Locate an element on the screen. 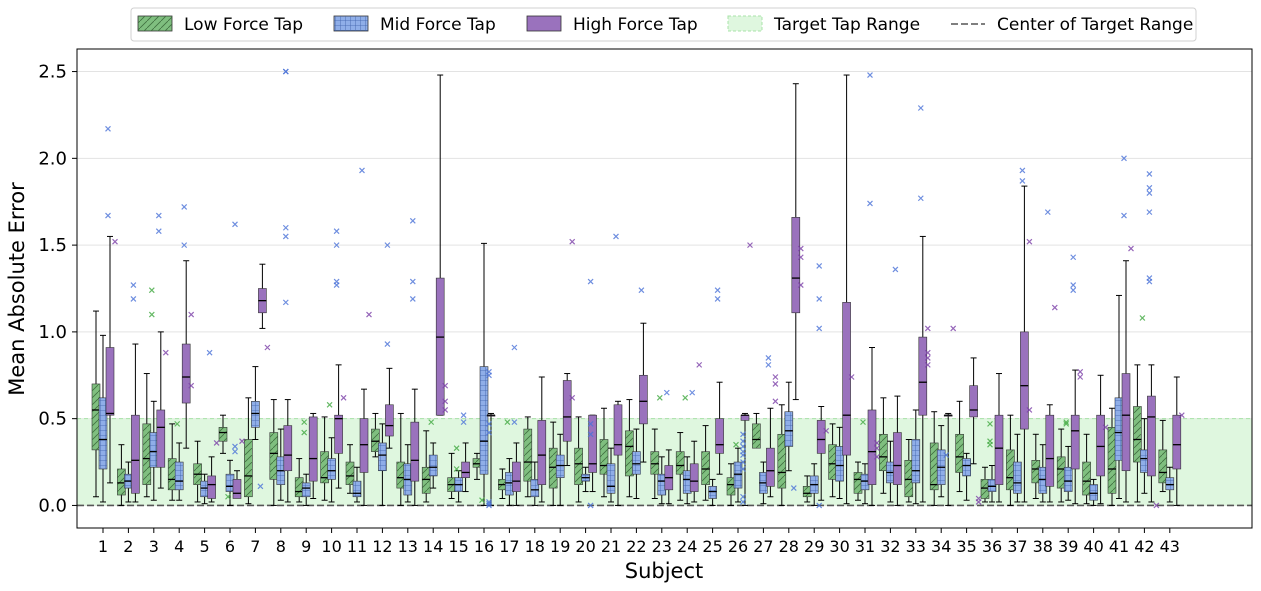  x-tick-label: 41 is located at coordinates (1119, 546).